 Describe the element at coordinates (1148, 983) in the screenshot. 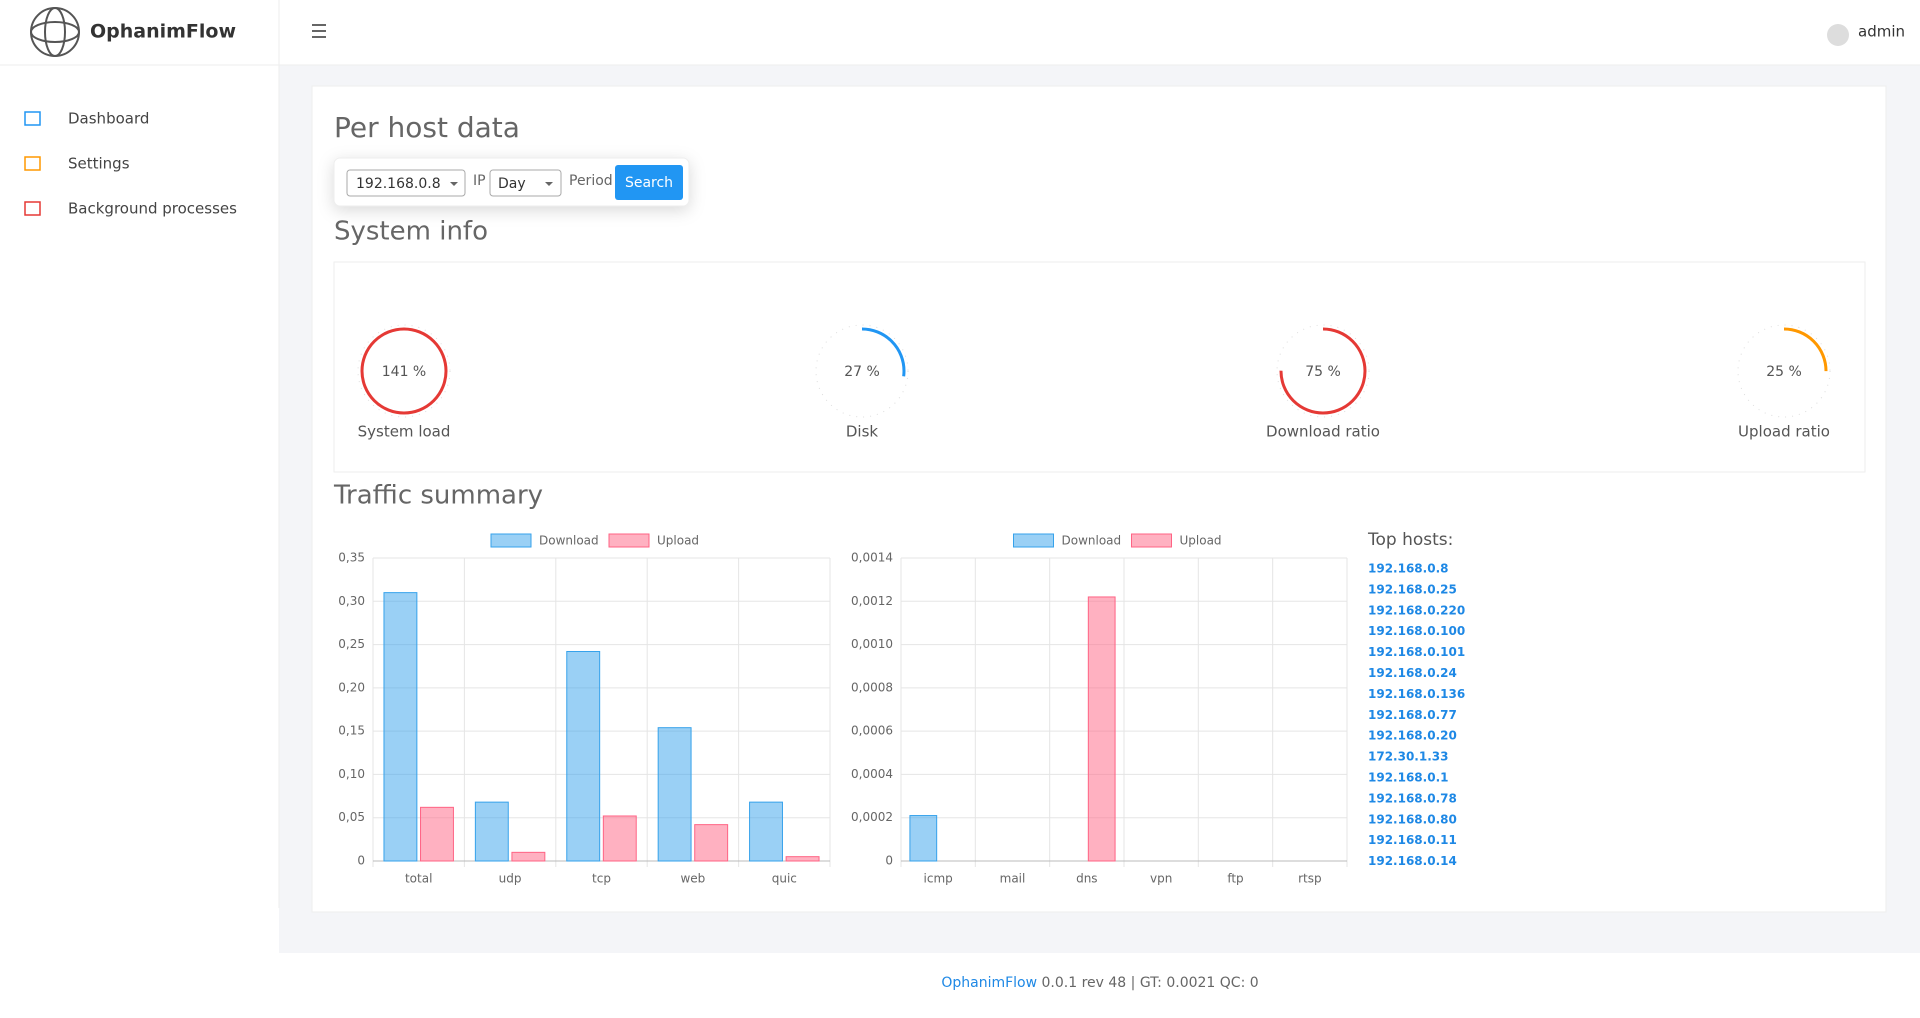

I see `footer-info: 0.0.1 rev 48 | GT: 0.0021 QC: 0` at that location.